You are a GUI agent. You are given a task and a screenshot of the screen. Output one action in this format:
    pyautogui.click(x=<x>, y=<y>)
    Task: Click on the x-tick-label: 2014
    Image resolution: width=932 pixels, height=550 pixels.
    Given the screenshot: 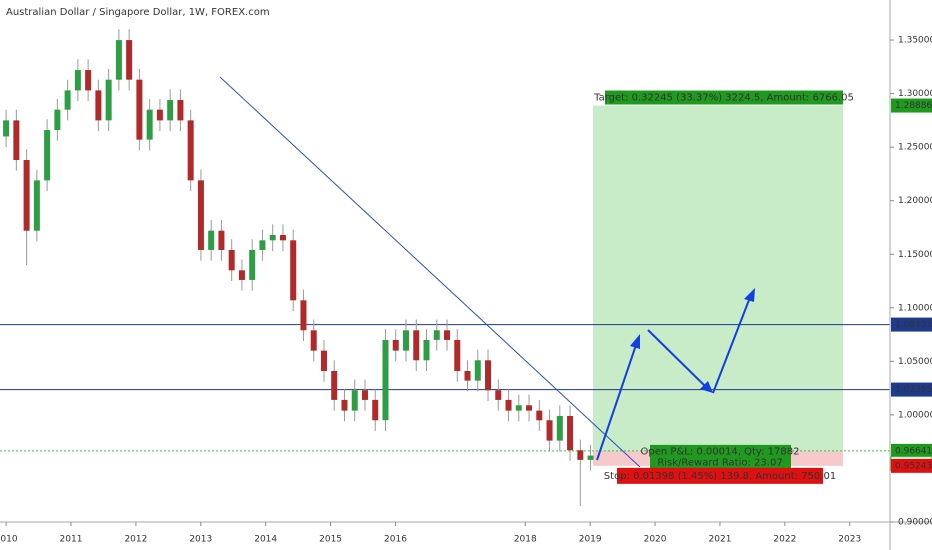 What is the action you would take?
    pyautogui.click(x=265, y=540)
    